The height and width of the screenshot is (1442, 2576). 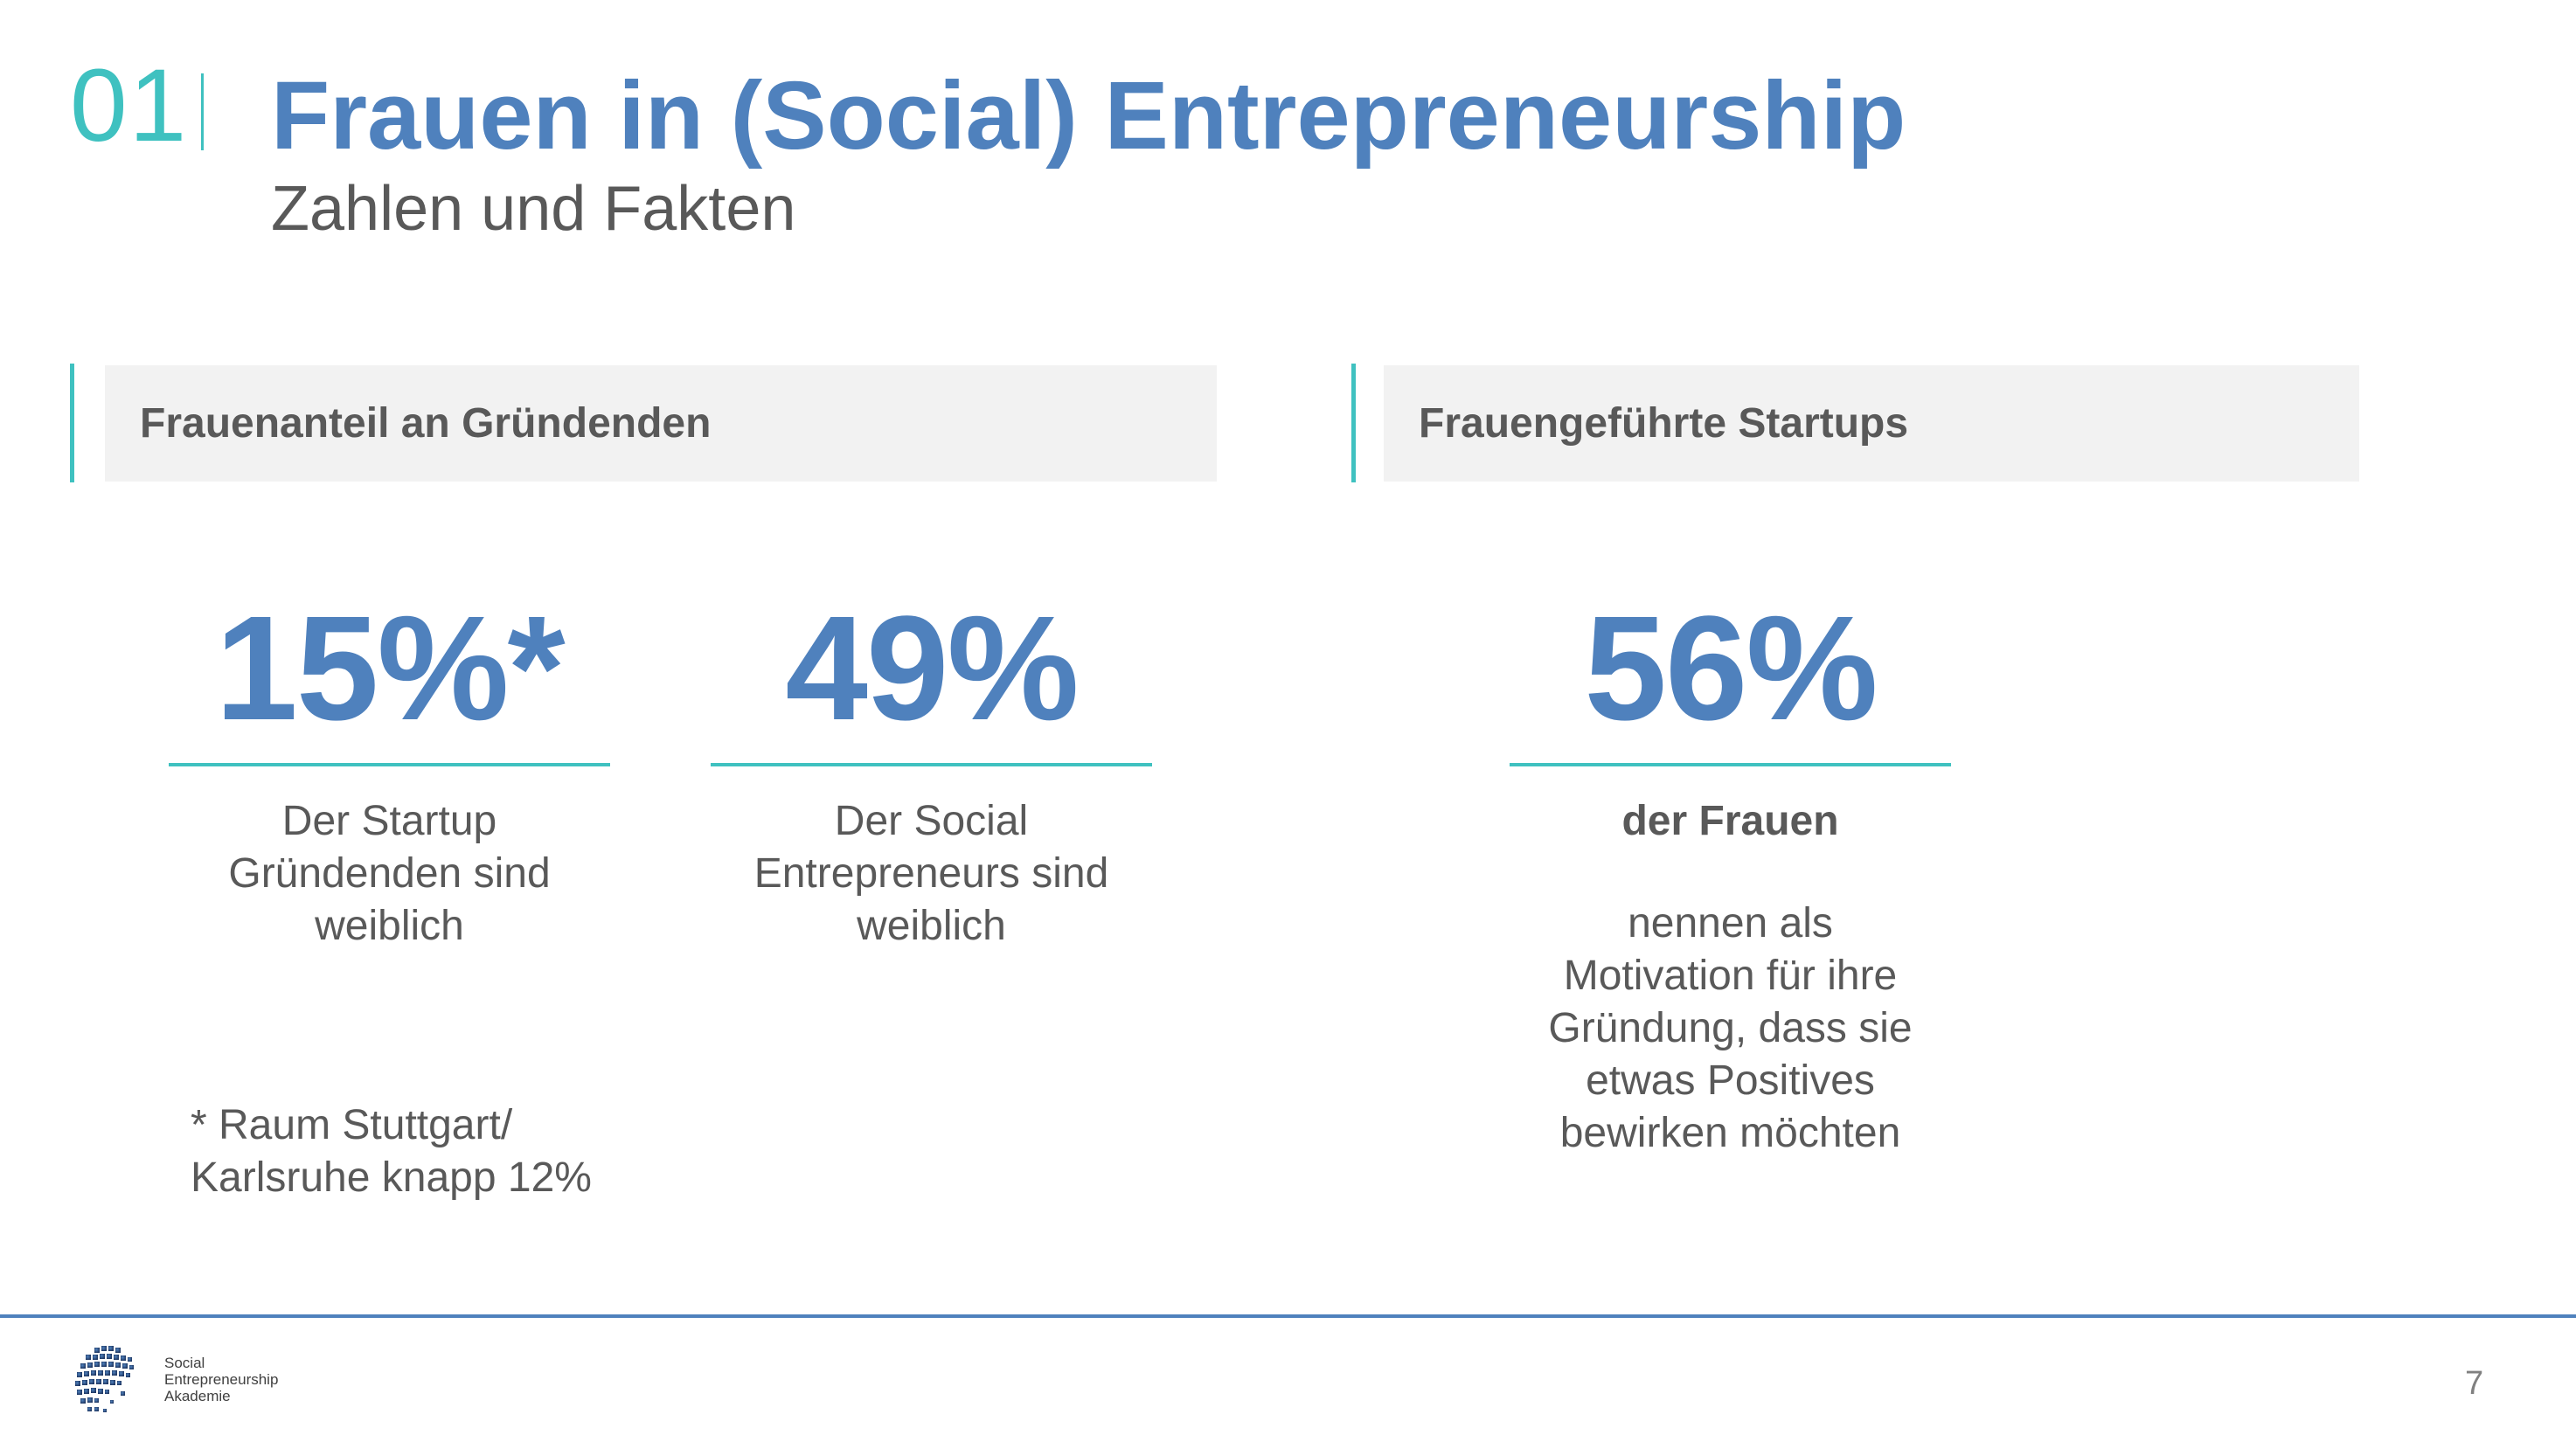 I want to click on stat-social-entrepreneurs: 49%, so click(x=931, y=668).